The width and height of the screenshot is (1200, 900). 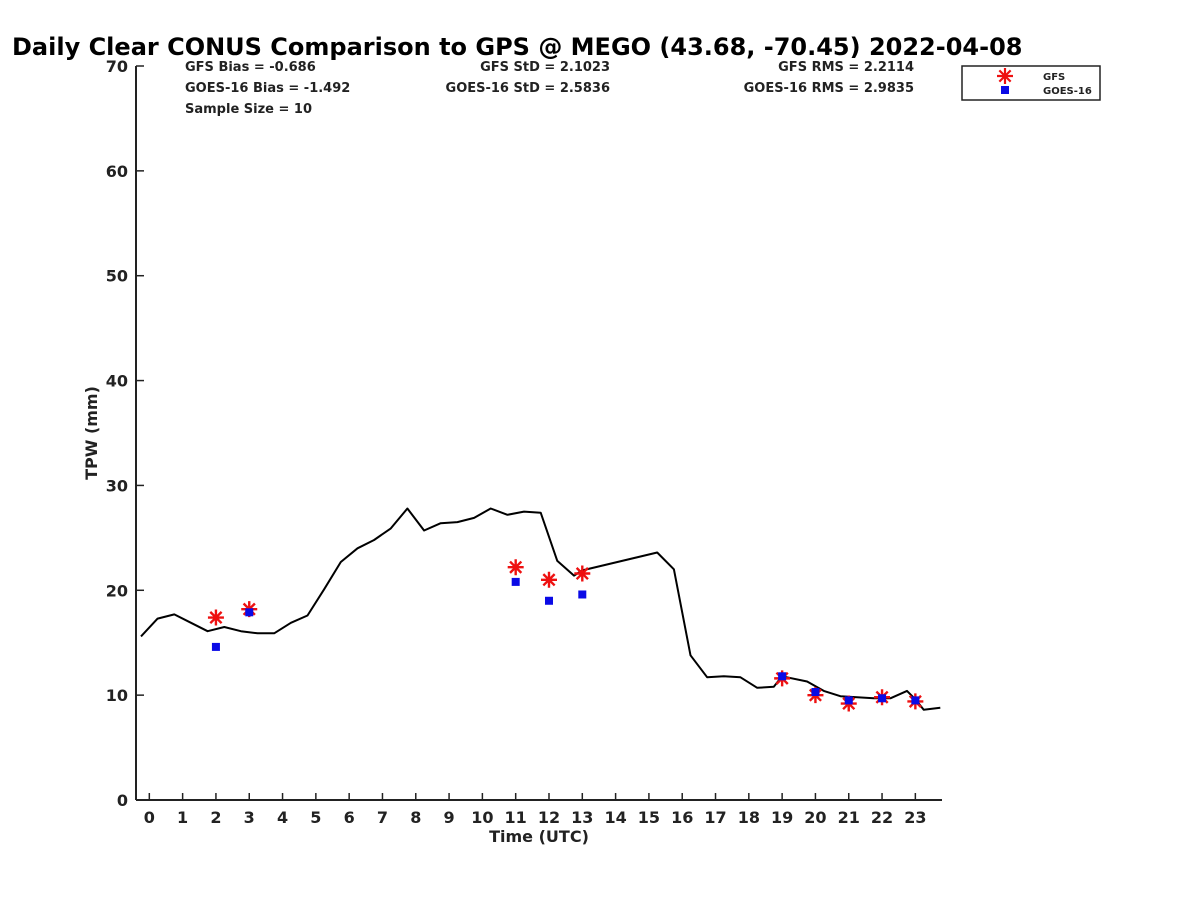 I want to click on x-tick-label: 1, so click(x=182, y=817).